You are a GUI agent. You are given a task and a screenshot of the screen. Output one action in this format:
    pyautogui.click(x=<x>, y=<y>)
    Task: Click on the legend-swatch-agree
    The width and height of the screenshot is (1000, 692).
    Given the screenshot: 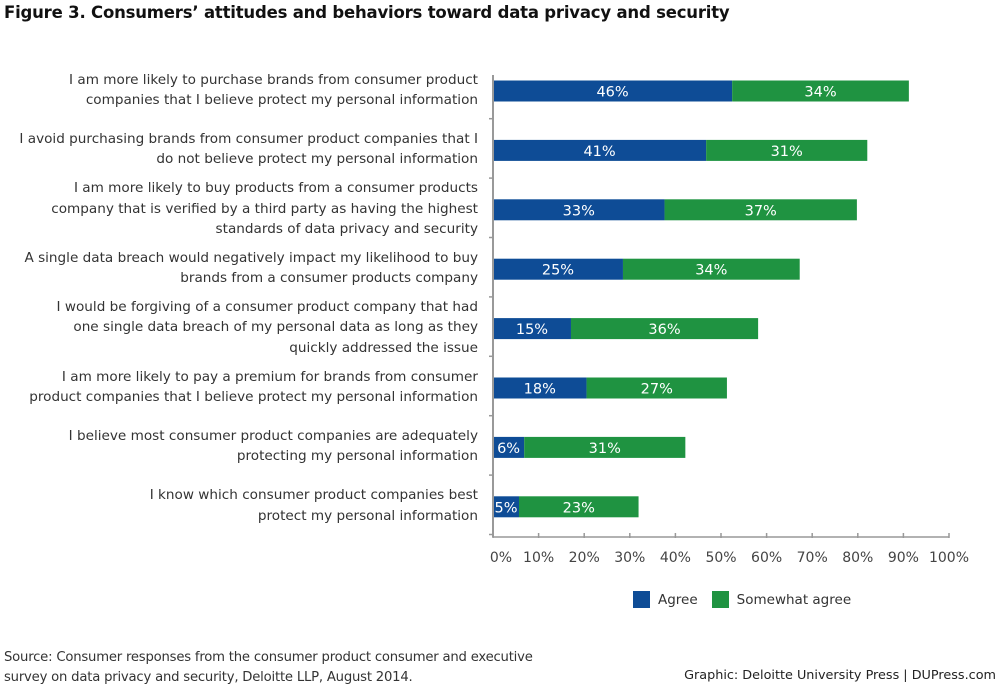 What is the action you would take?
    pyautogui.click(x=641, y=599)
    